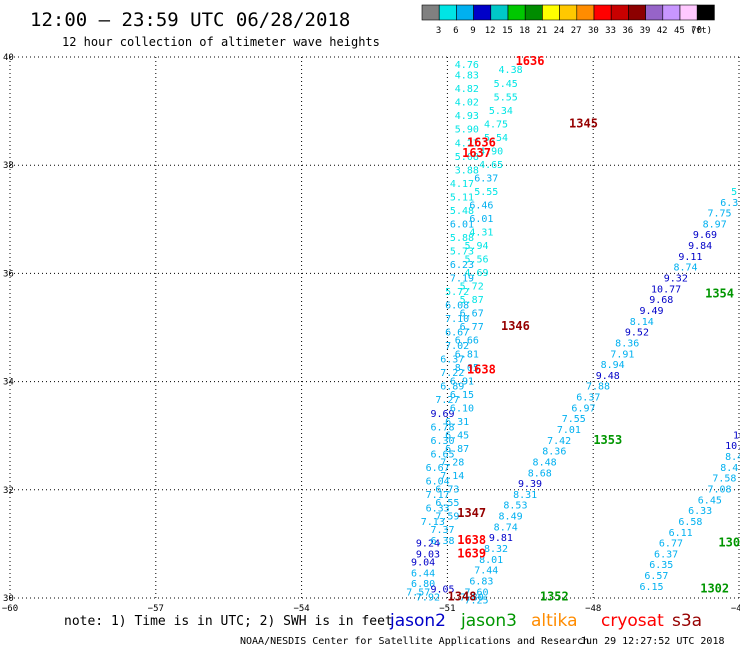 The height and width of the screenshot is (650, 740). Describe the element at coordinates (447, 517) in the screenshot. I see `wave-height-value: 7.59` at that location.